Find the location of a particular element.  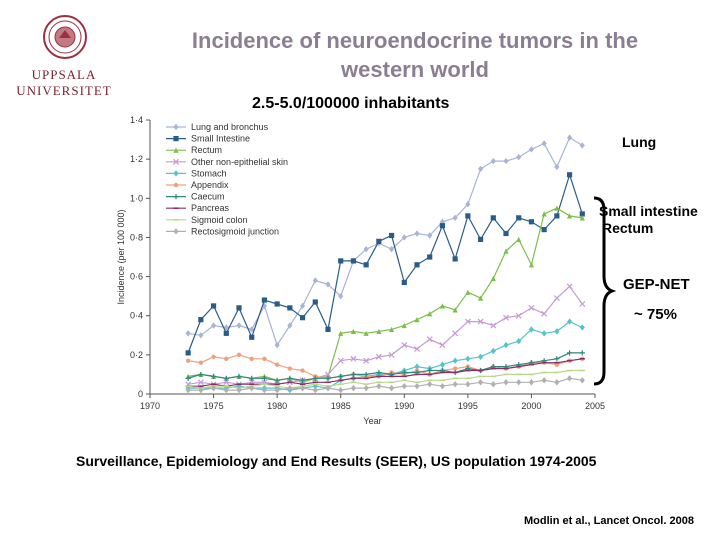

legend-item: Pancreas is located at coordinates (198, 208).